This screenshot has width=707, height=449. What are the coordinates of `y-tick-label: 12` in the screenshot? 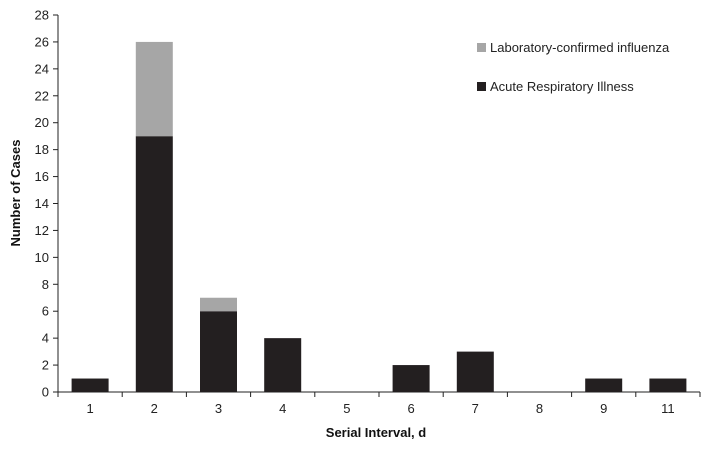 It's located at (42, 230).